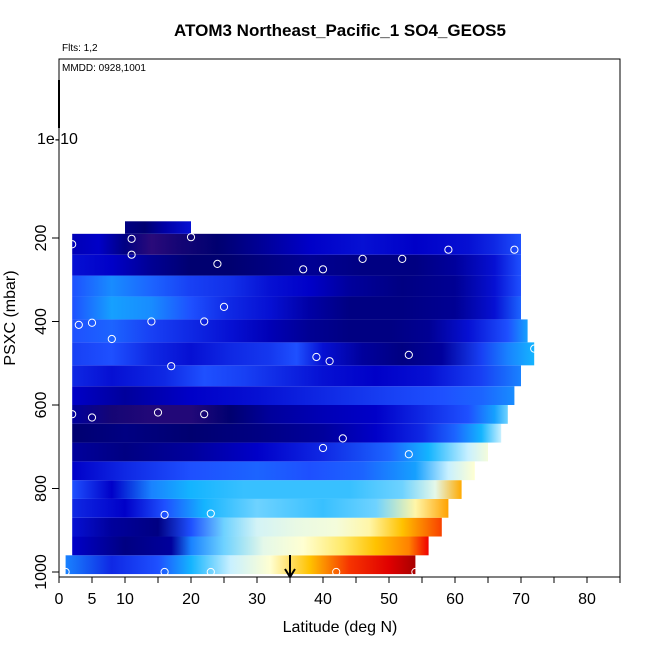  What do you see at coordinates (587, 599) in the screenshot?
I see `x-tick-label: 80` at bounding box center [587, 599].